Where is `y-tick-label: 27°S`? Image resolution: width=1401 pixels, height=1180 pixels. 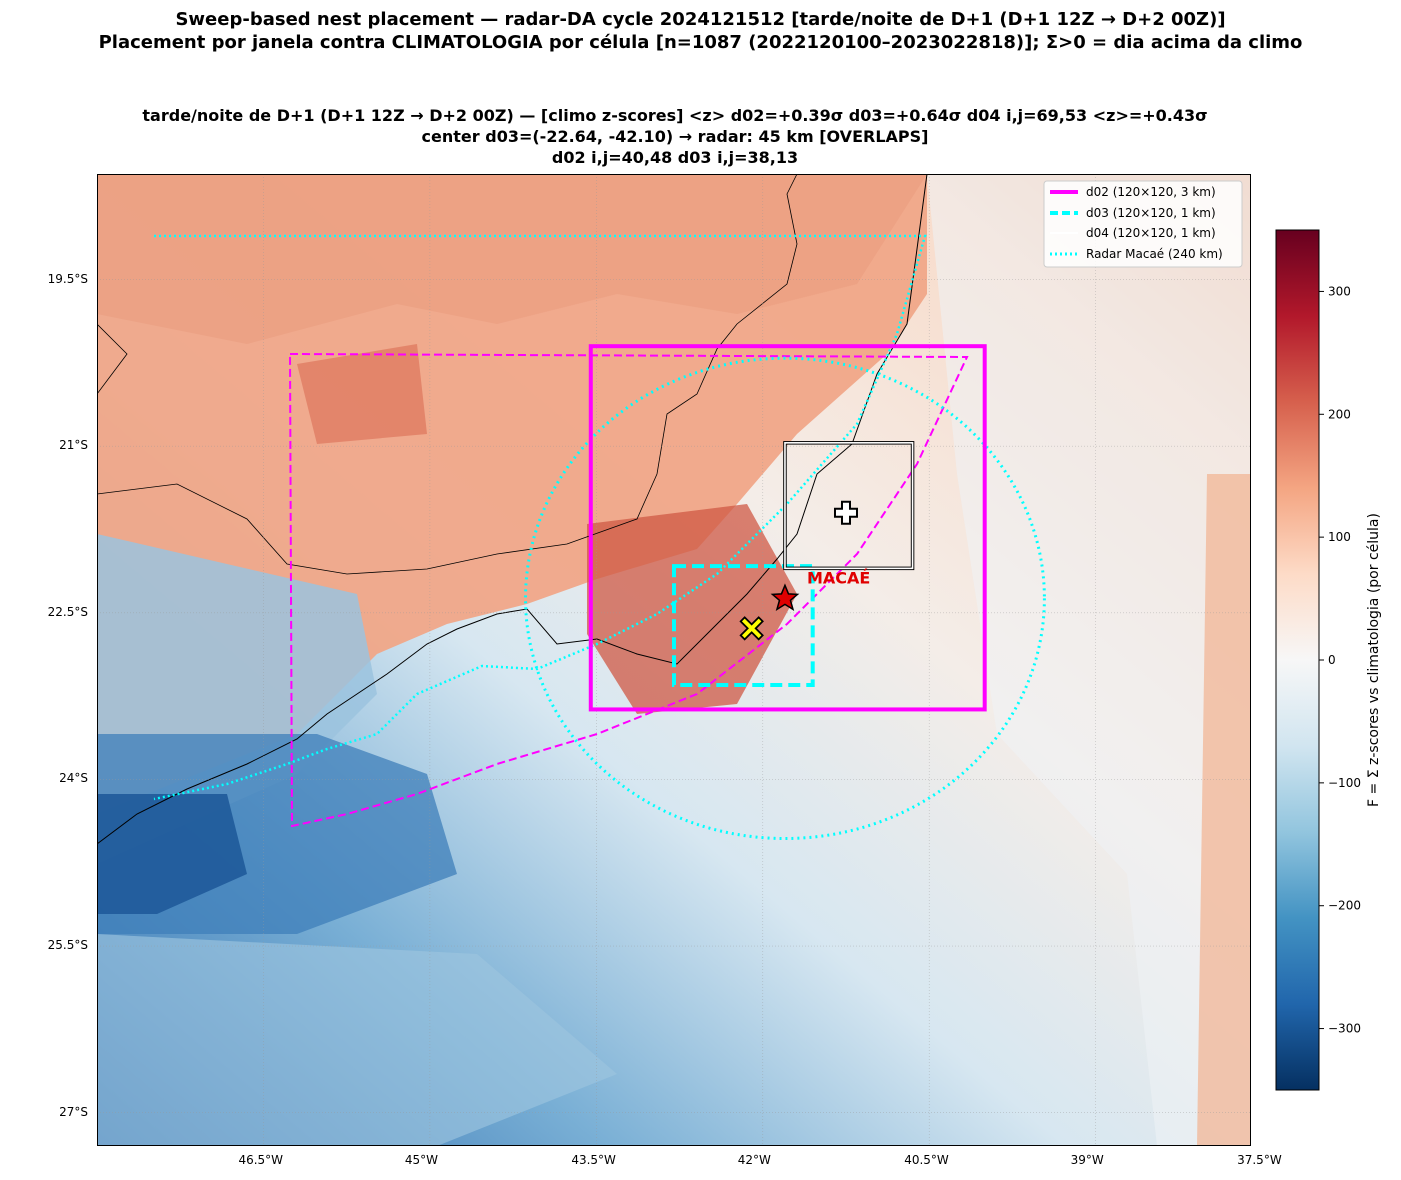
y-tick-label: 27°S is located at coordinates (73, 1111).